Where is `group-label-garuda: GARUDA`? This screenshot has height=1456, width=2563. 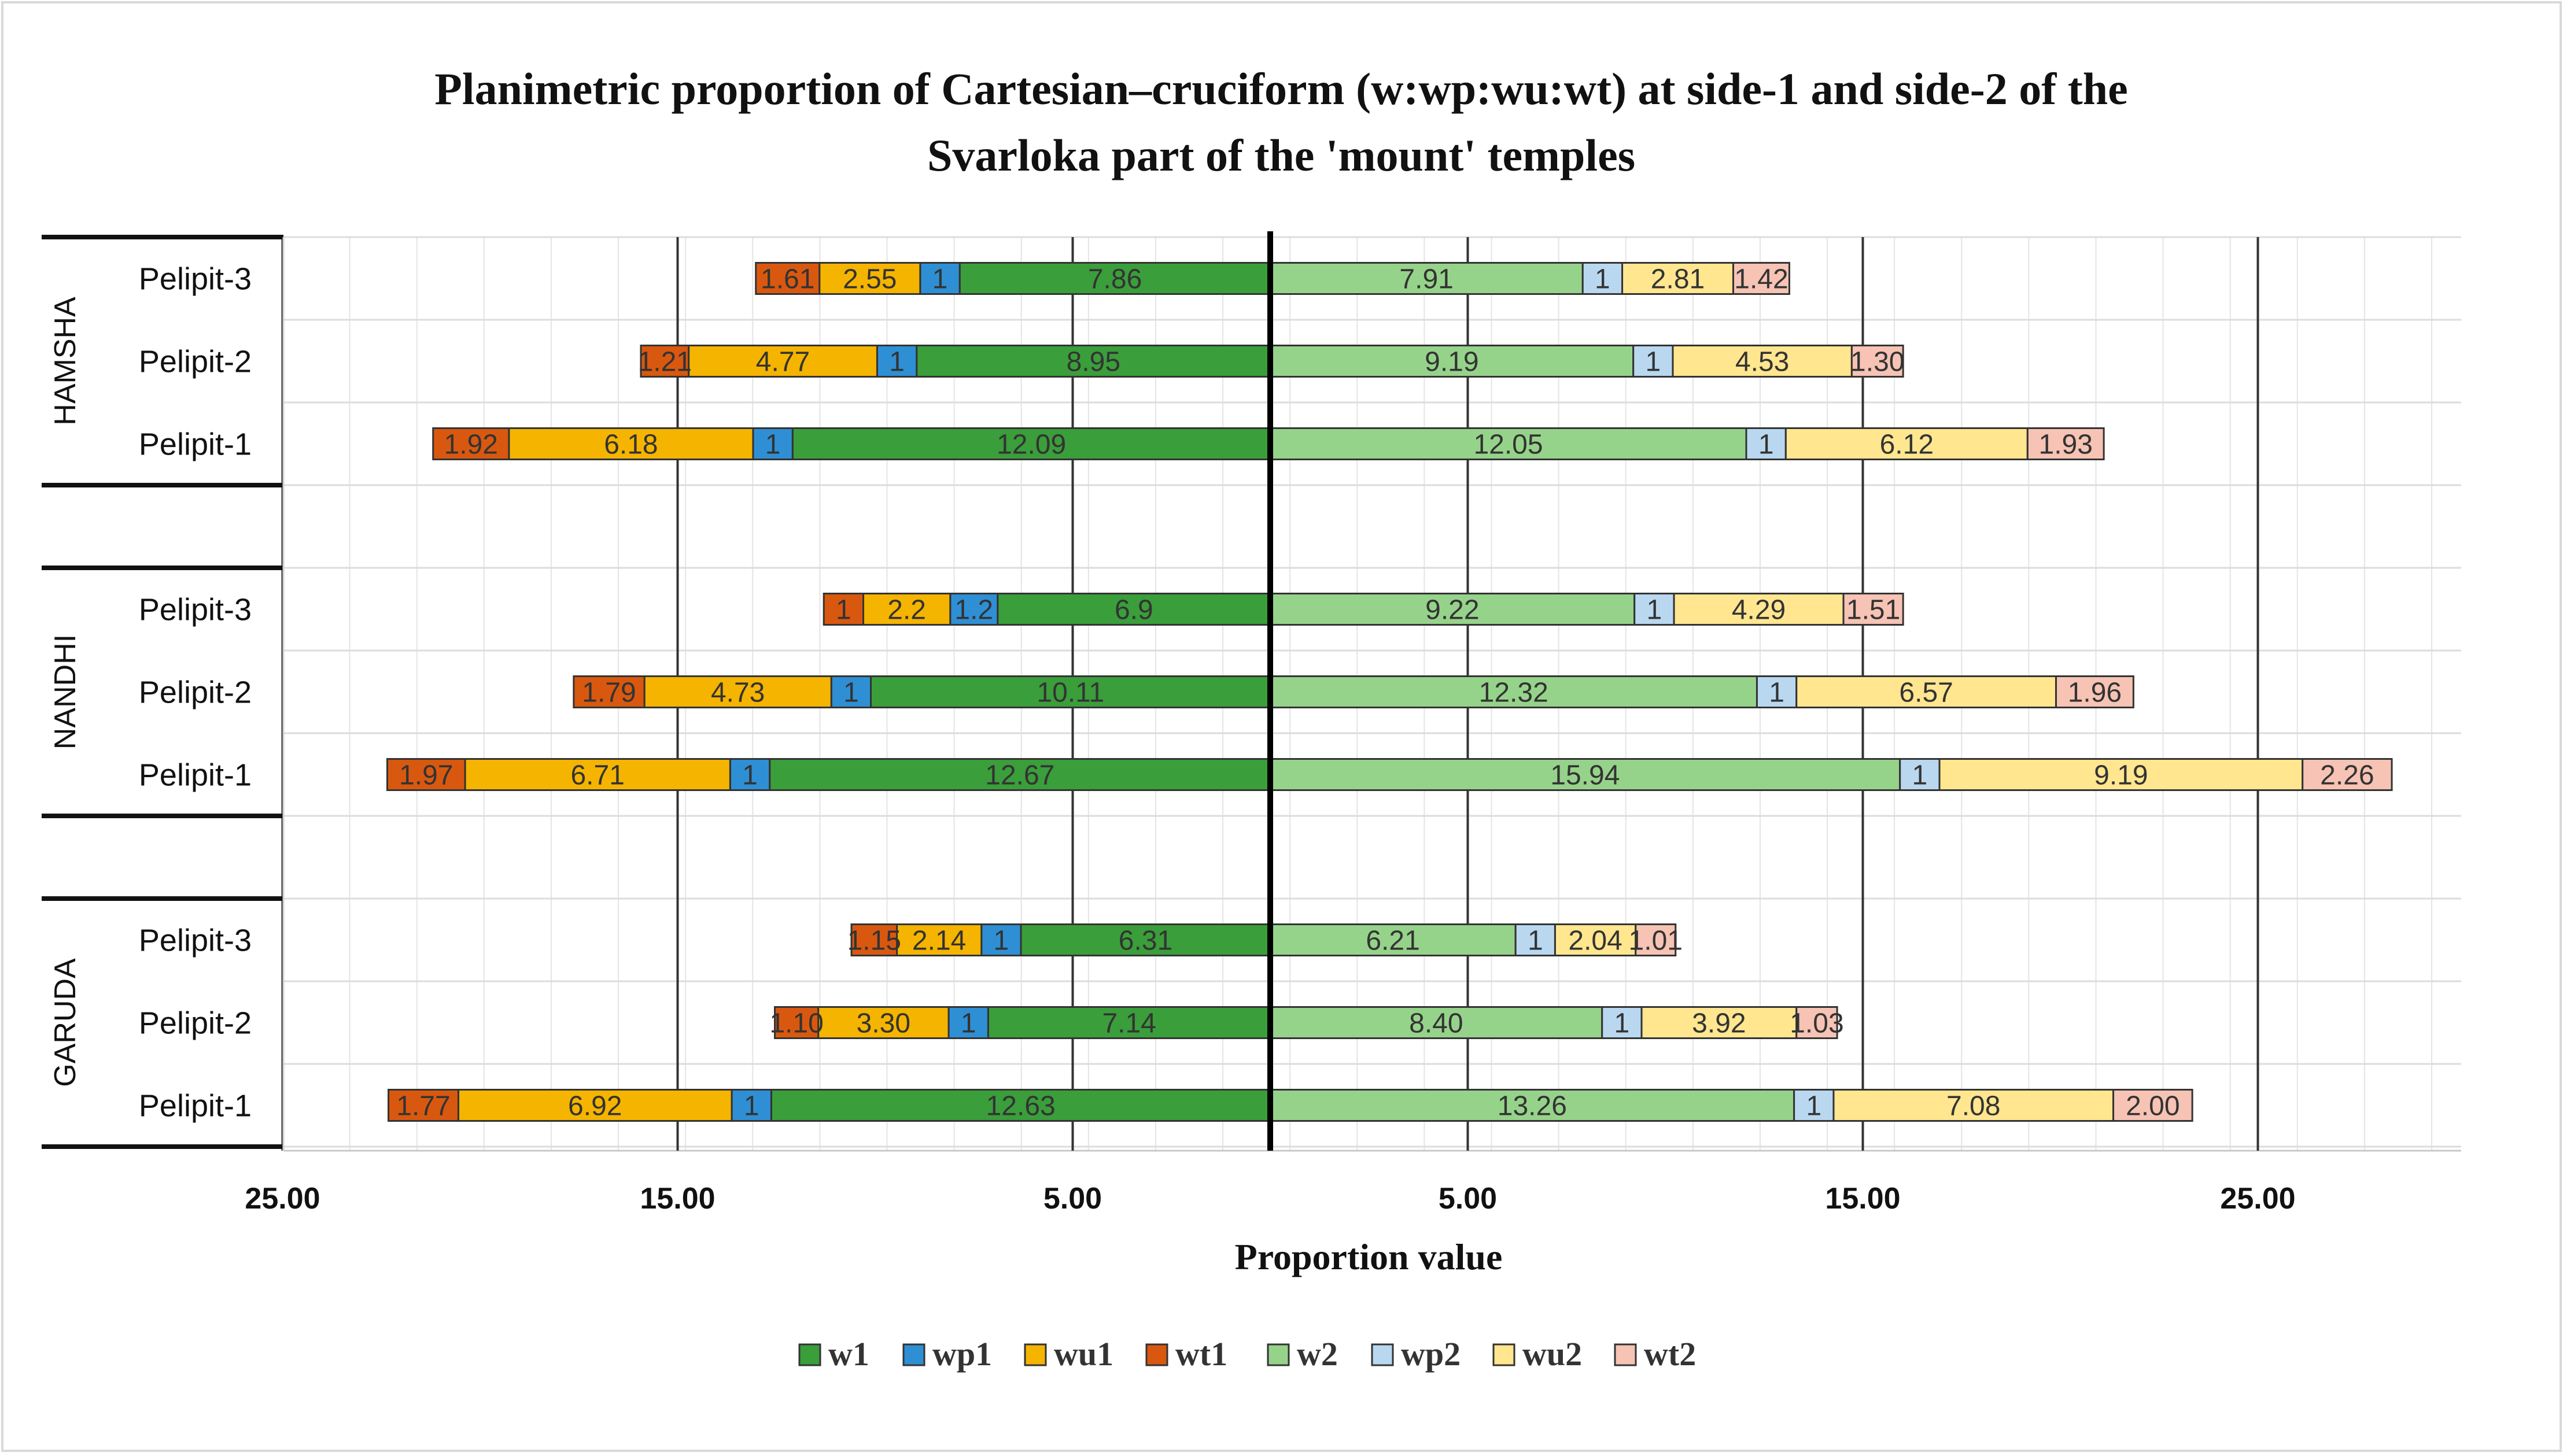
group-label-garuda: GARUDA is located at coordinates (65, 1023).